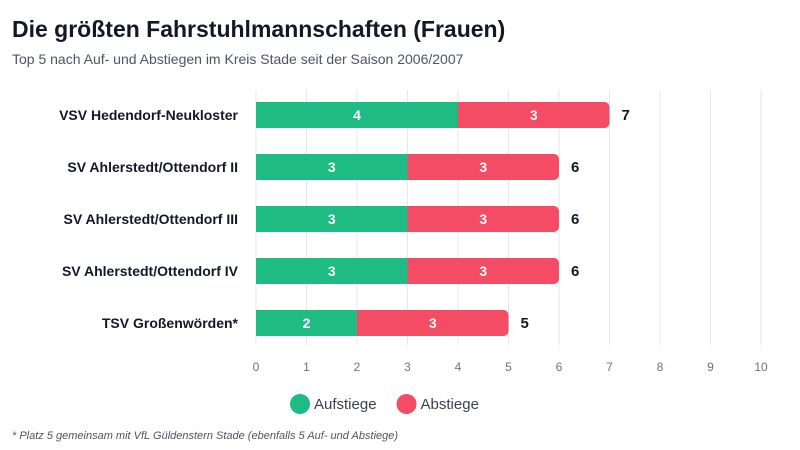 This screenshot has height=450, width=800. Describe the element at coordinates (256, 367) in the screenshot. I see `x-tick-label: 0` at that location.